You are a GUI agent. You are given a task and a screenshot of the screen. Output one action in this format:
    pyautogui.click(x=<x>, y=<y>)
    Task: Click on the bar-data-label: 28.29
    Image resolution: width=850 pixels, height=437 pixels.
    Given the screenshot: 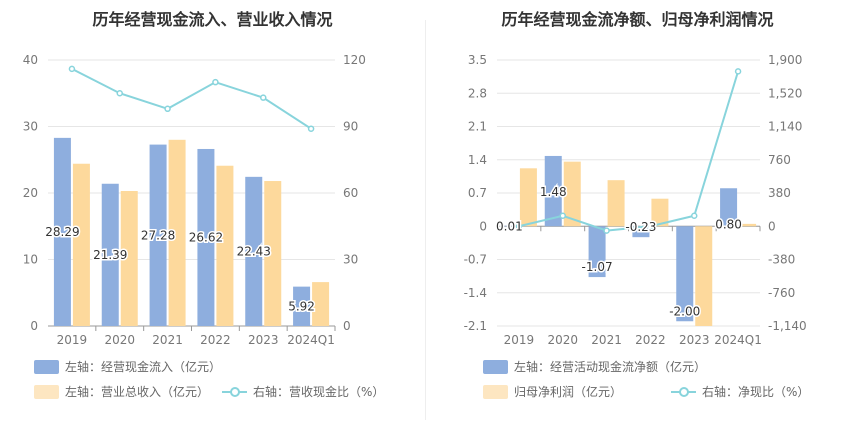 What is the action you would take?
    pyautogui.click(x=62, y=232)
    